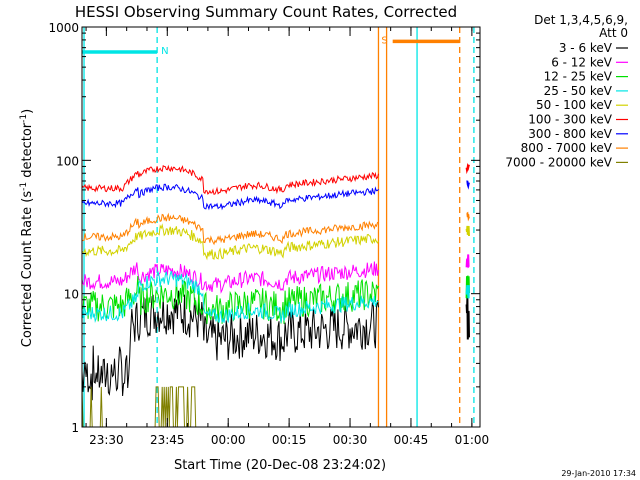 The width and height of the screenshot is (640, 480). Describe the element at coordinates (558, 162) in the screenshot. I see `legend-entry-label: 7000 - 20000 keV` at that location.